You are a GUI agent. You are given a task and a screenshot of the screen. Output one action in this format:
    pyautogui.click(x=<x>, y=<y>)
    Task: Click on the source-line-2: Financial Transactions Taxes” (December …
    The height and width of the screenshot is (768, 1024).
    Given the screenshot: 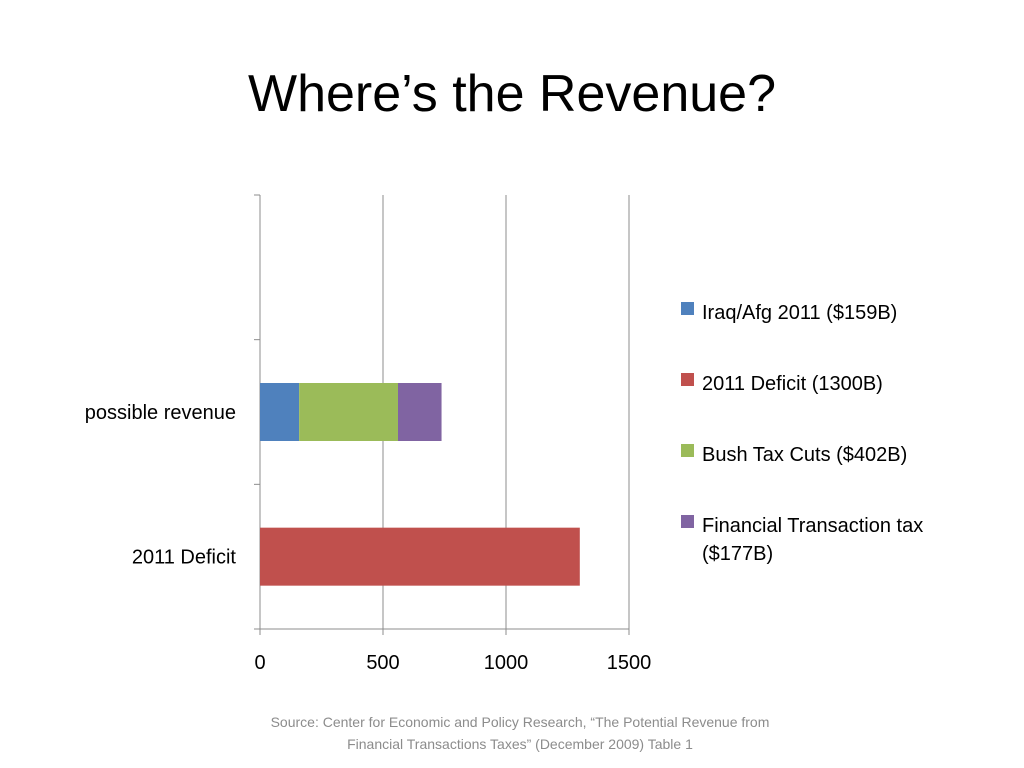 What is the action you would take?
    pyautogui.click(x=520, y=744)
    